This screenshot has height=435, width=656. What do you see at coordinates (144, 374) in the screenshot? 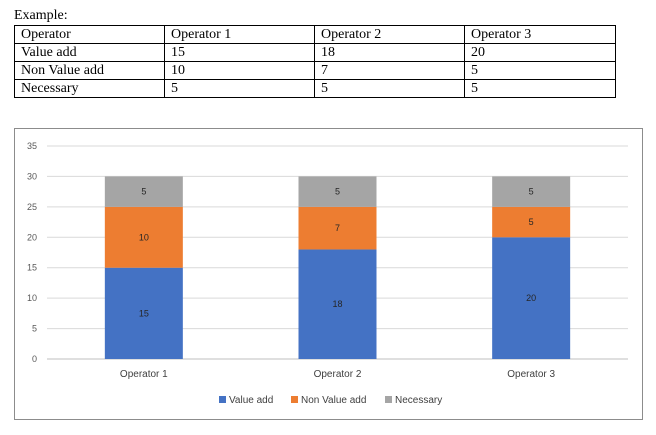
I see `x-tick-label: Operator 1` at bounding box center [144, 374].